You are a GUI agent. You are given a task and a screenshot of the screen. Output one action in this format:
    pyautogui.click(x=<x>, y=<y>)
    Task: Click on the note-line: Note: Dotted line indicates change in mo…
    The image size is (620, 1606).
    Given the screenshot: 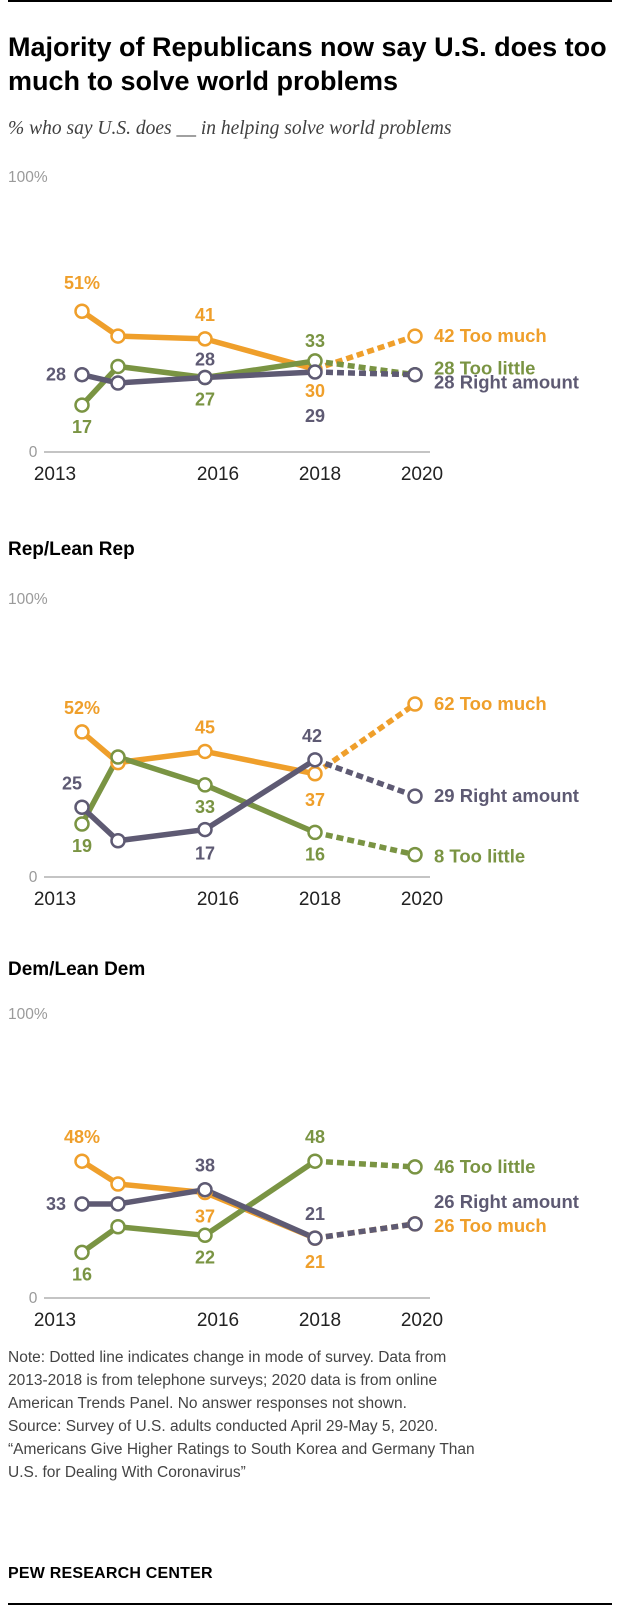 What is the action you would take?
    pyautogui.click(x=227, y=1357)
    